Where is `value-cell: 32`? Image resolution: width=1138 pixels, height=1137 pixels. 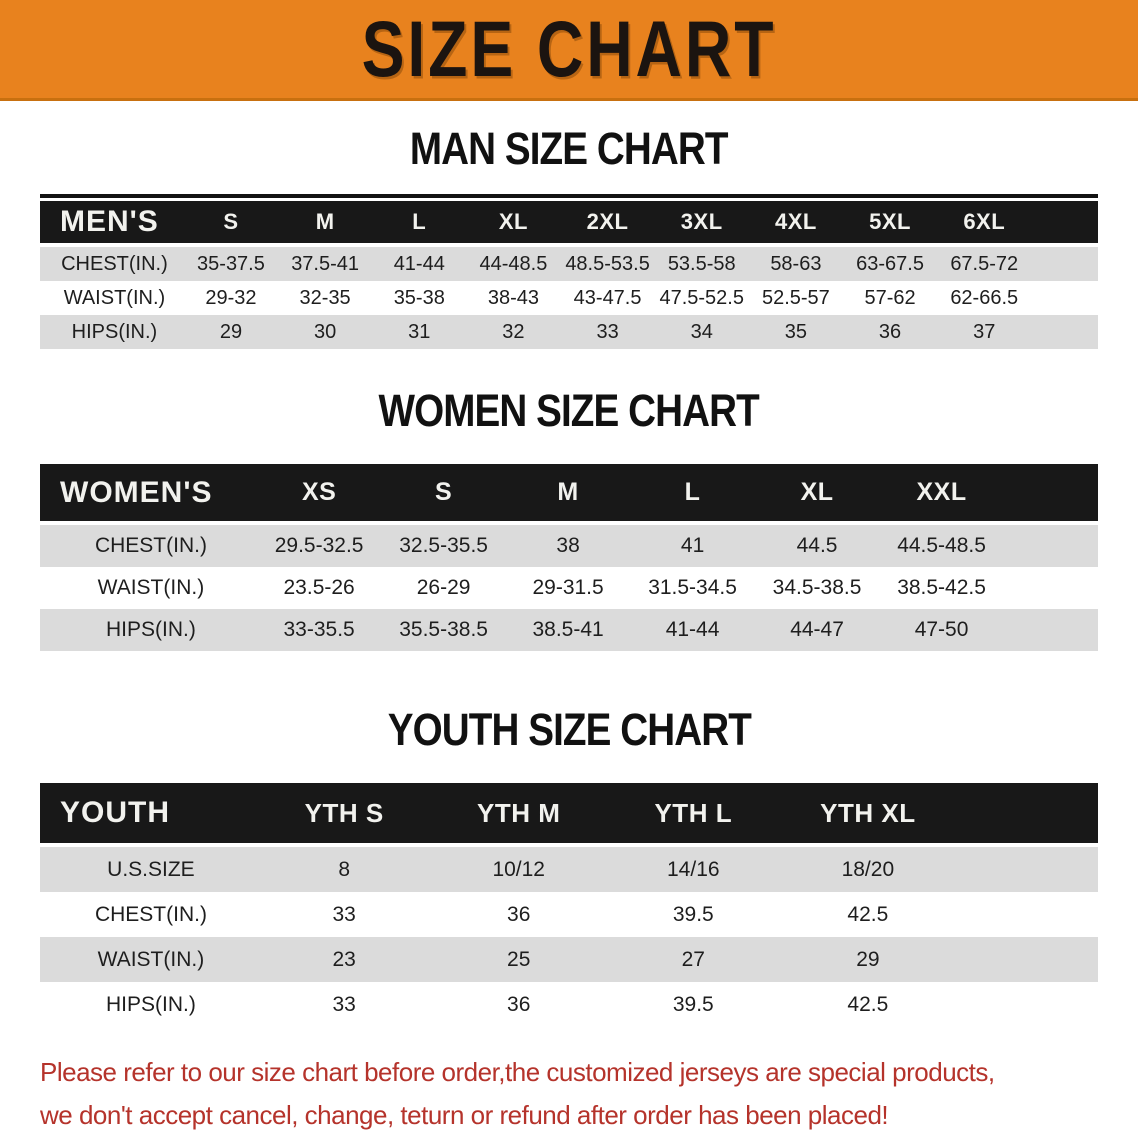
value-cell: 32 is located at coordinates (513, 332).